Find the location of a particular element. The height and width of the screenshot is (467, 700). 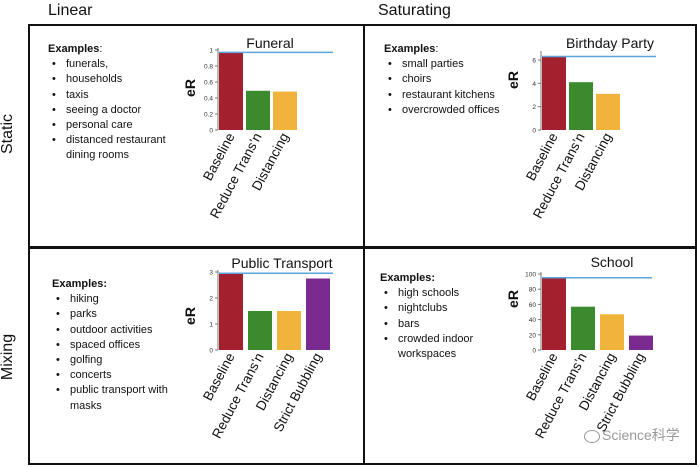

grid-center-divider is located at coordinates (364, 244).